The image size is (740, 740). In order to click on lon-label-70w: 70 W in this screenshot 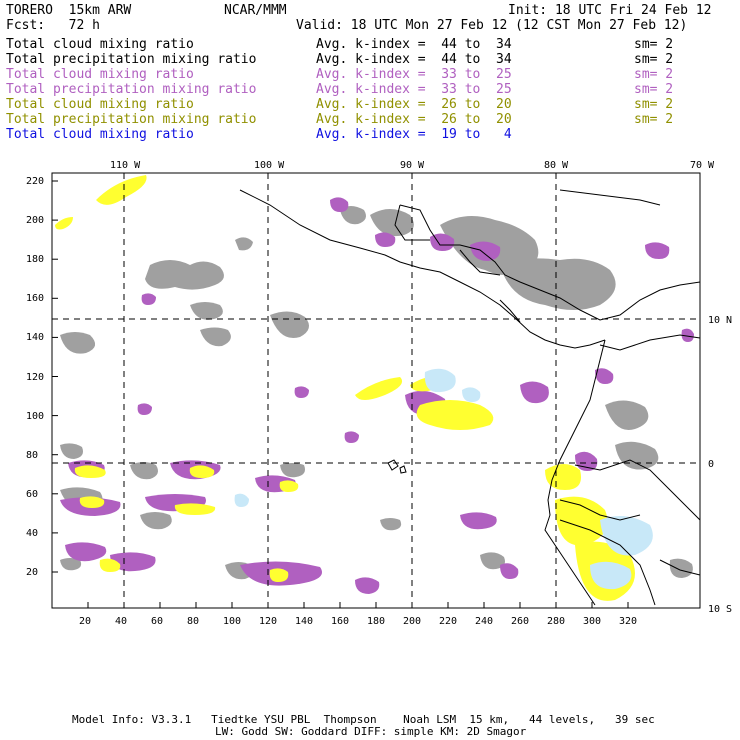, I will do `click(702, 165)`.